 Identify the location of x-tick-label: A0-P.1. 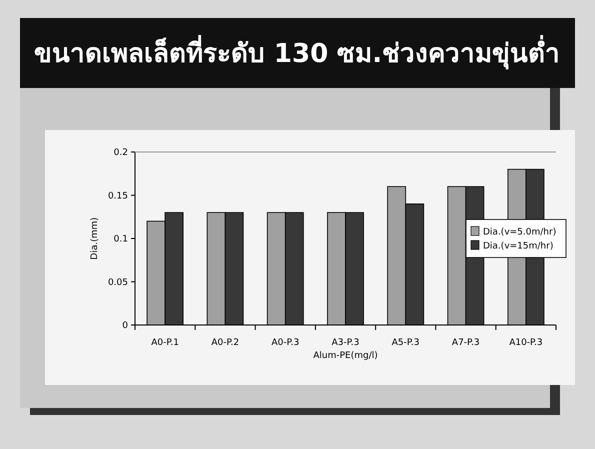
(165, 343).